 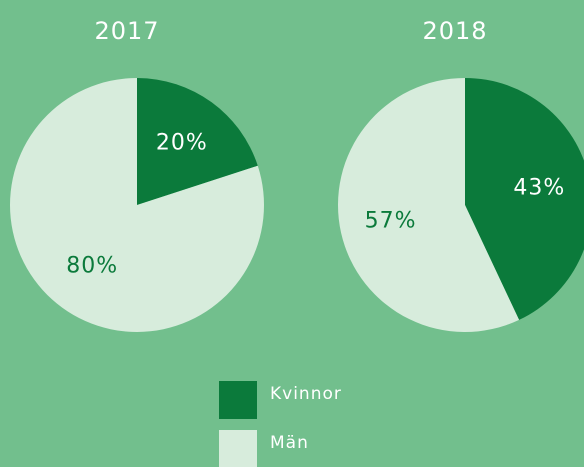 I want to click on legend-label: Kvinnor, so click(x=306, y=394).